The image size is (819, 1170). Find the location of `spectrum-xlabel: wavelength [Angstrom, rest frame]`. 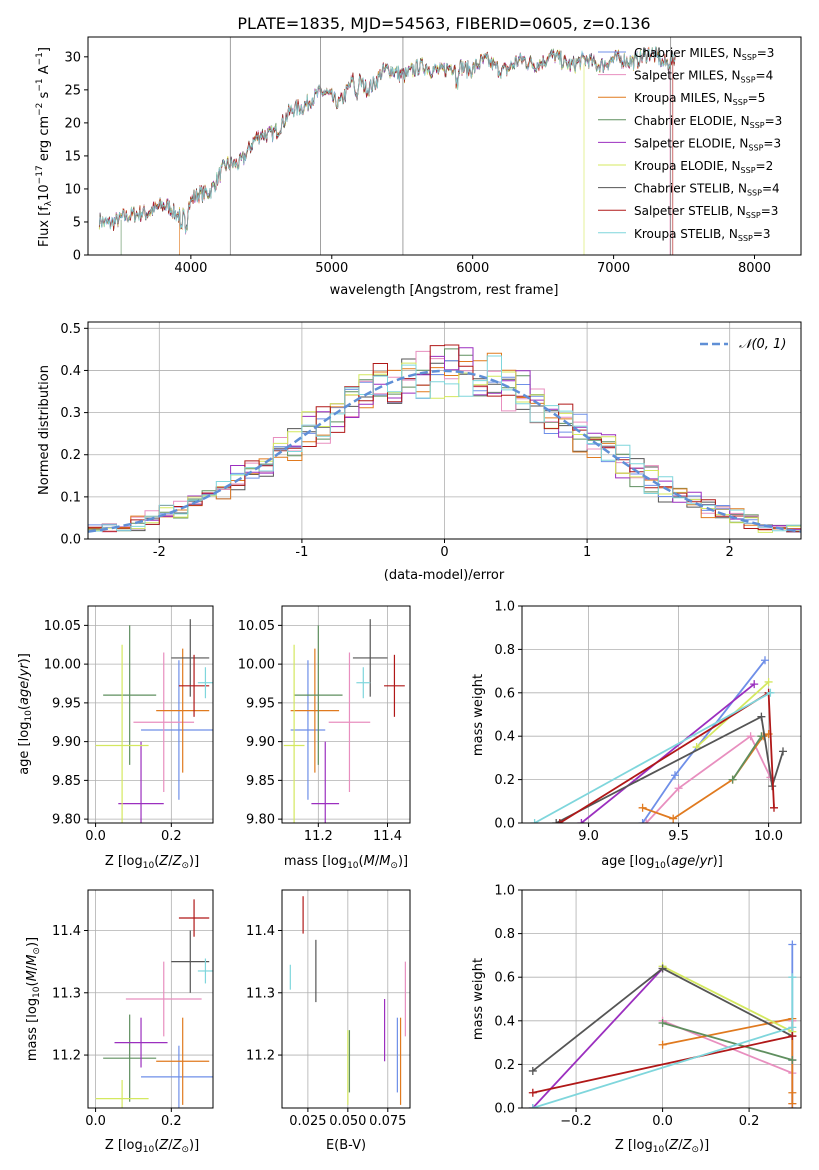

spectrum-xlabel: wavelength [Angstrom, rest frame] is located at coordinates (444, 290).